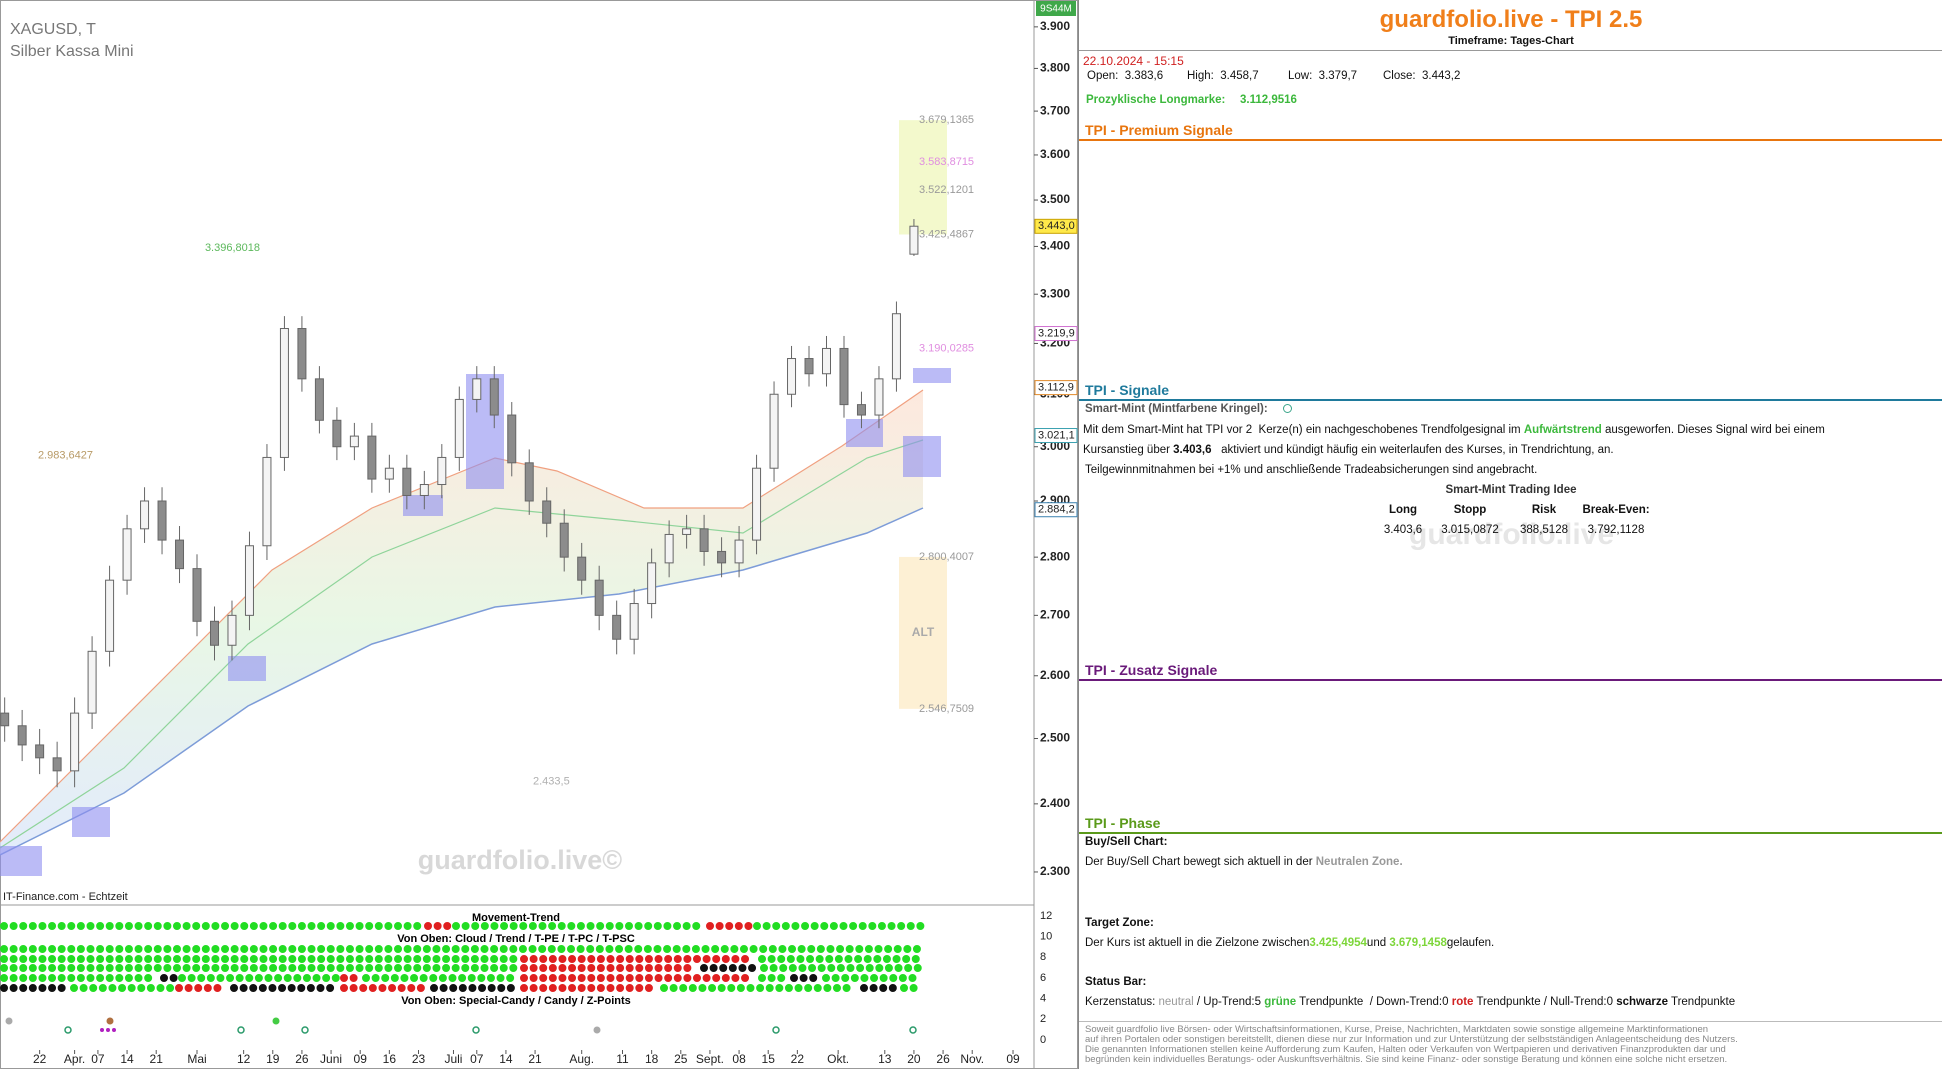 This screenshot has width=1942, height=1069. Describe the element at coordinates (127, 1059) in the screenshot. I see `x-tick-label: 14` at that location.